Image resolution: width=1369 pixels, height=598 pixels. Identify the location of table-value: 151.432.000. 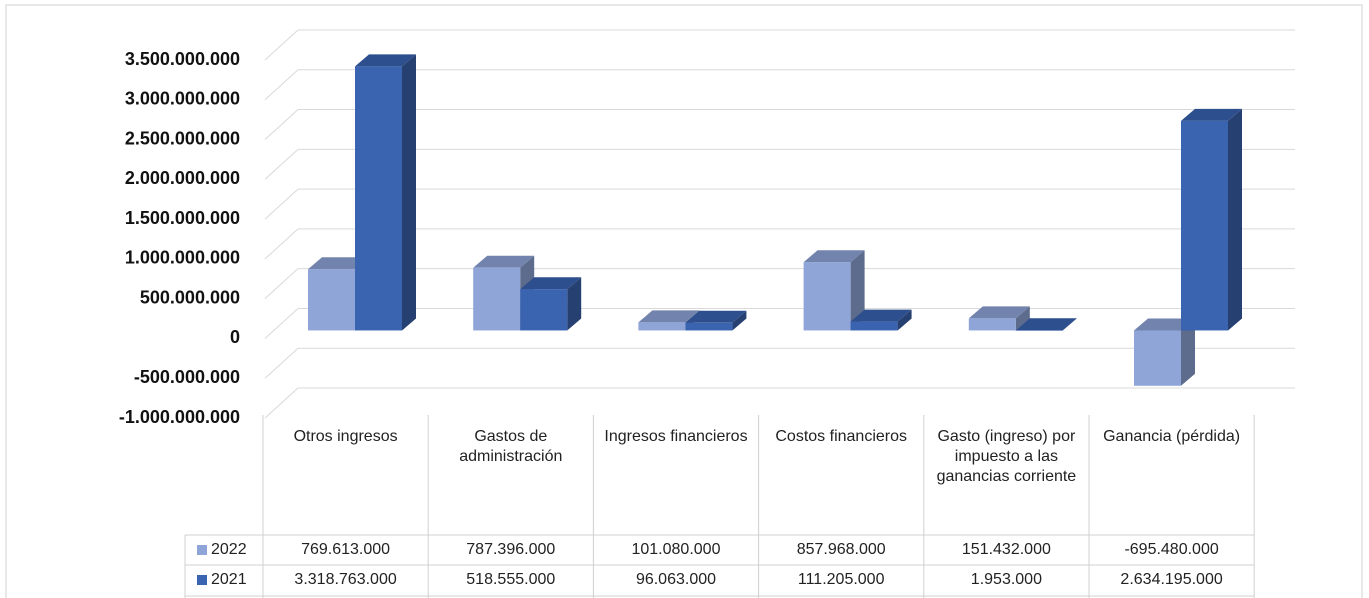
(1006, 549).